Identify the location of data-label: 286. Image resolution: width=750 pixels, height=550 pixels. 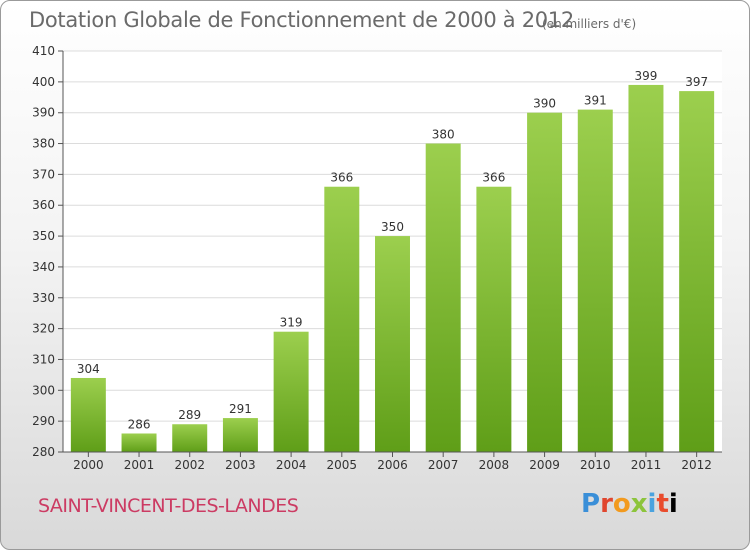
(139, 424).